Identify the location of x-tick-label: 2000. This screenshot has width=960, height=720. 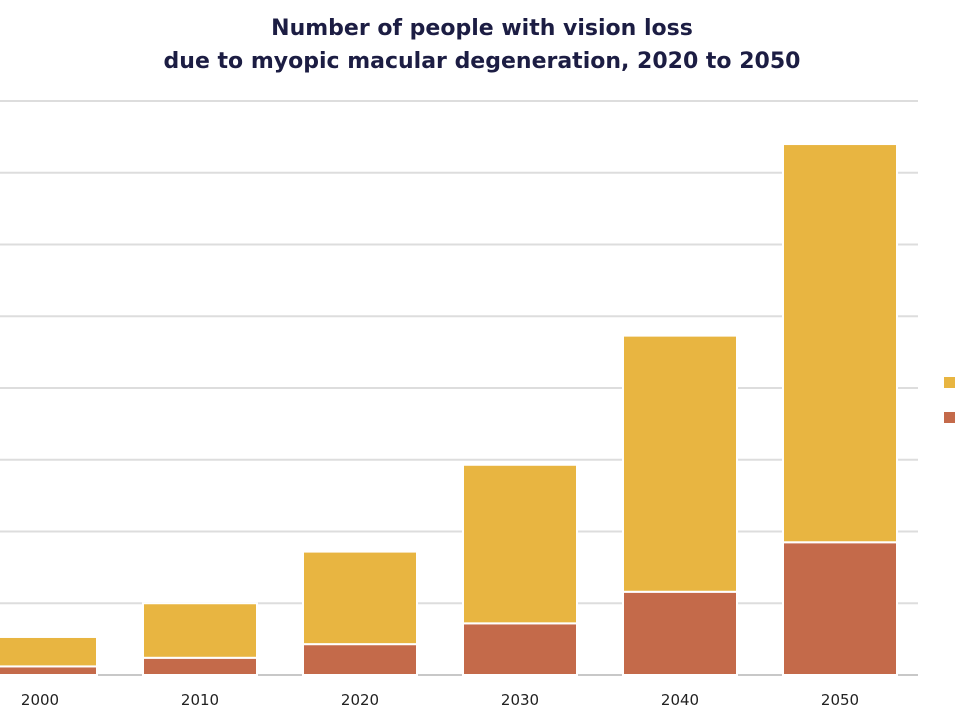
(40, 700).